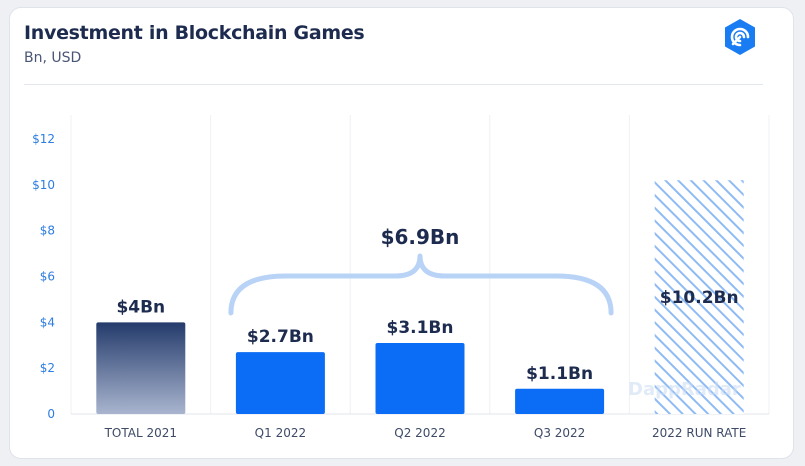 This screenshot has width=805, height=466. I want to click on watermark-text: DappRadar, so click(684, 389).